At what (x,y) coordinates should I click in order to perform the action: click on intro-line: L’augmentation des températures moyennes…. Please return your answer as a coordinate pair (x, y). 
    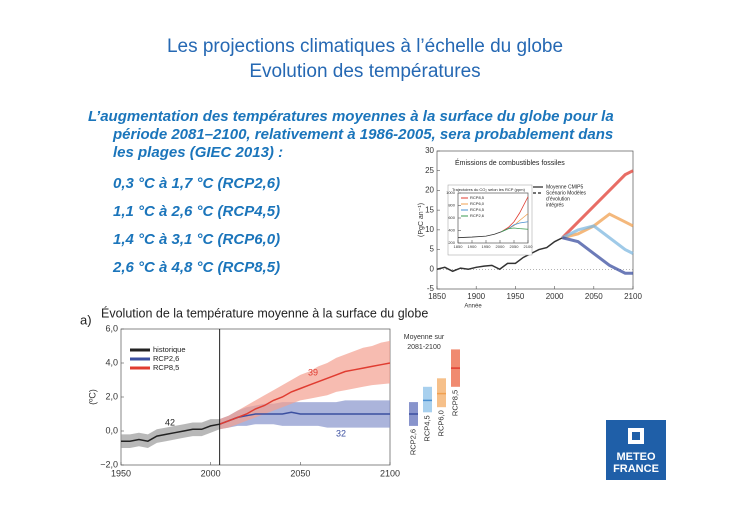
    Looking at the image, I should click on (351, 116).